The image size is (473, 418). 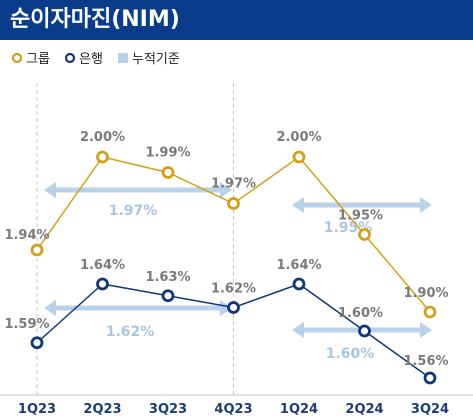 What do you see at coordinates (426, 330) in the screenshot?
I see `average-arrow-3-head-right` at bounding box center [426, 330].